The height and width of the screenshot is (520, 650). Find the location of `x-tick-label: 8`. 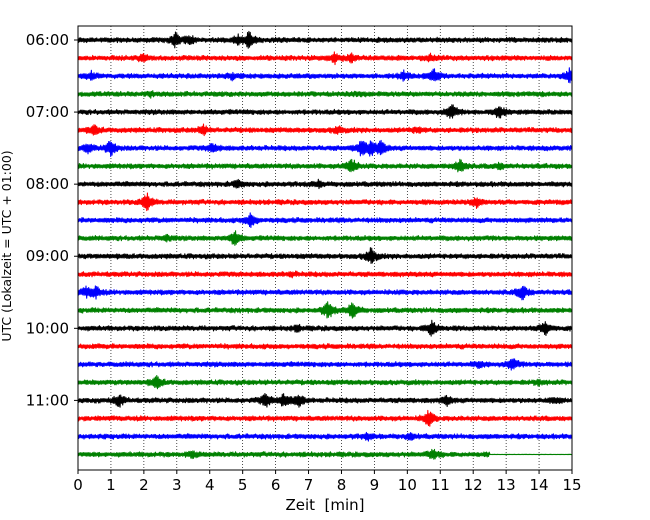

x-tick-label: 8 is located at coordinates (342, 485).